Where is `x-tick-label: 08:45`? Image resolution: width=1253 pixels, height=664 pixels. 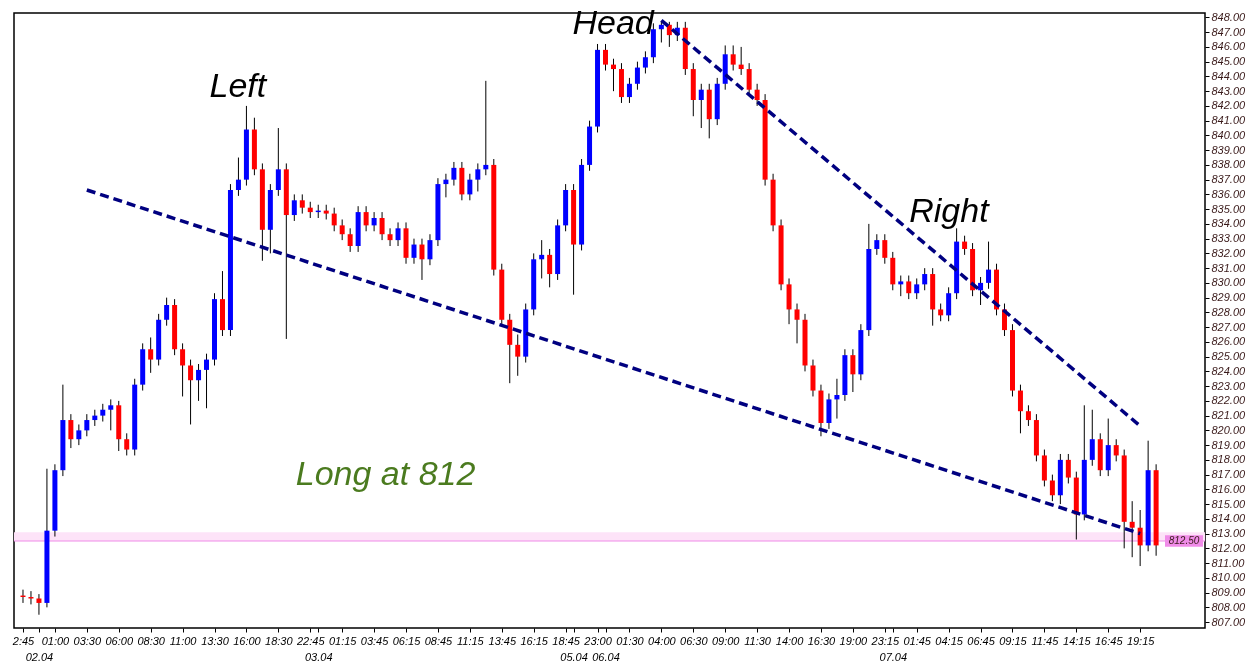 x-tick-label: 08:45 is located at coordinates (439, 640).